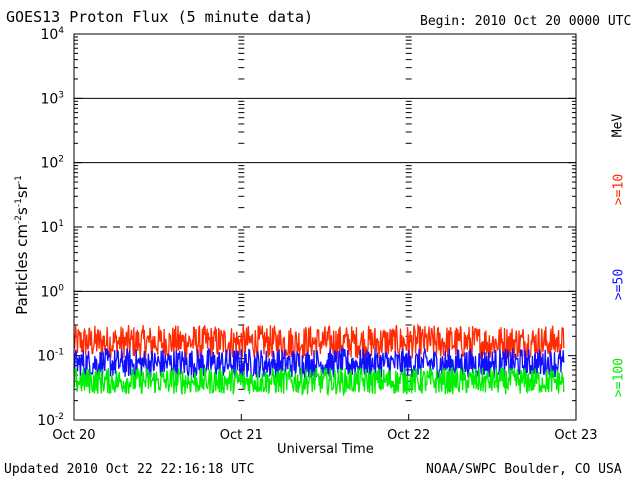 Image resolution: width=640 pixels, height=480 pixels. What do you see at coordinates (241, 435) in the screenshot?
I see `x-tick-label: Oct 21` at bounding box center [241, 435].